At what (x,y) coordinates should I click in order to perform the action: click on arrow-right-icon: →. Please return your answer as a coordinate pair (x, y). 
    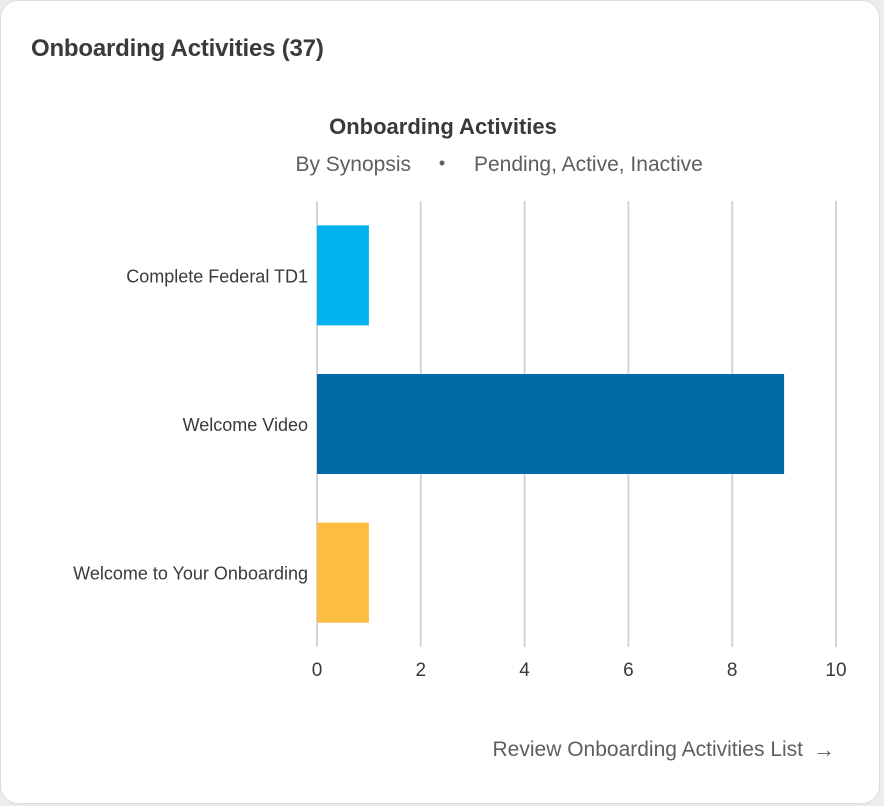
    Looking at the image, I should click on (824, 749).